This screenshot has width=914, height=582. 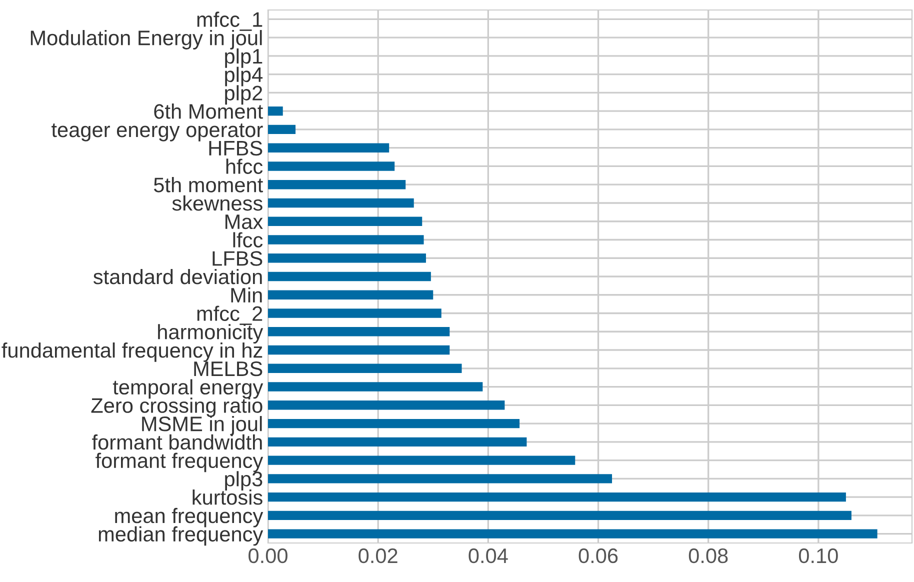 What do you see at coordinates (244, 166) in the screenshot?
I see `y-tick-label: hfcc` at bounding box center [244, 166].